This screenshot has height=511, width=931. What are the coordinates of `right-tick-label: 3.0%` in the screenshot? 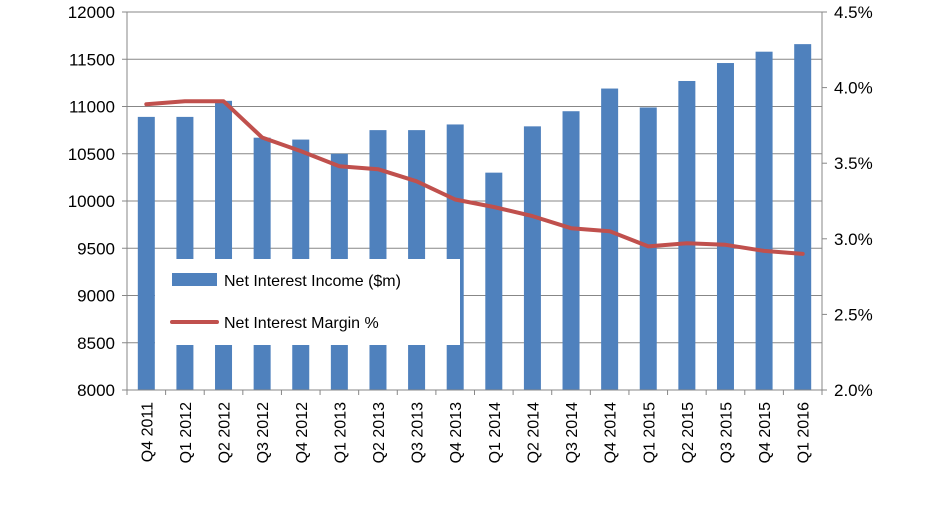 It's located at (853, 239).